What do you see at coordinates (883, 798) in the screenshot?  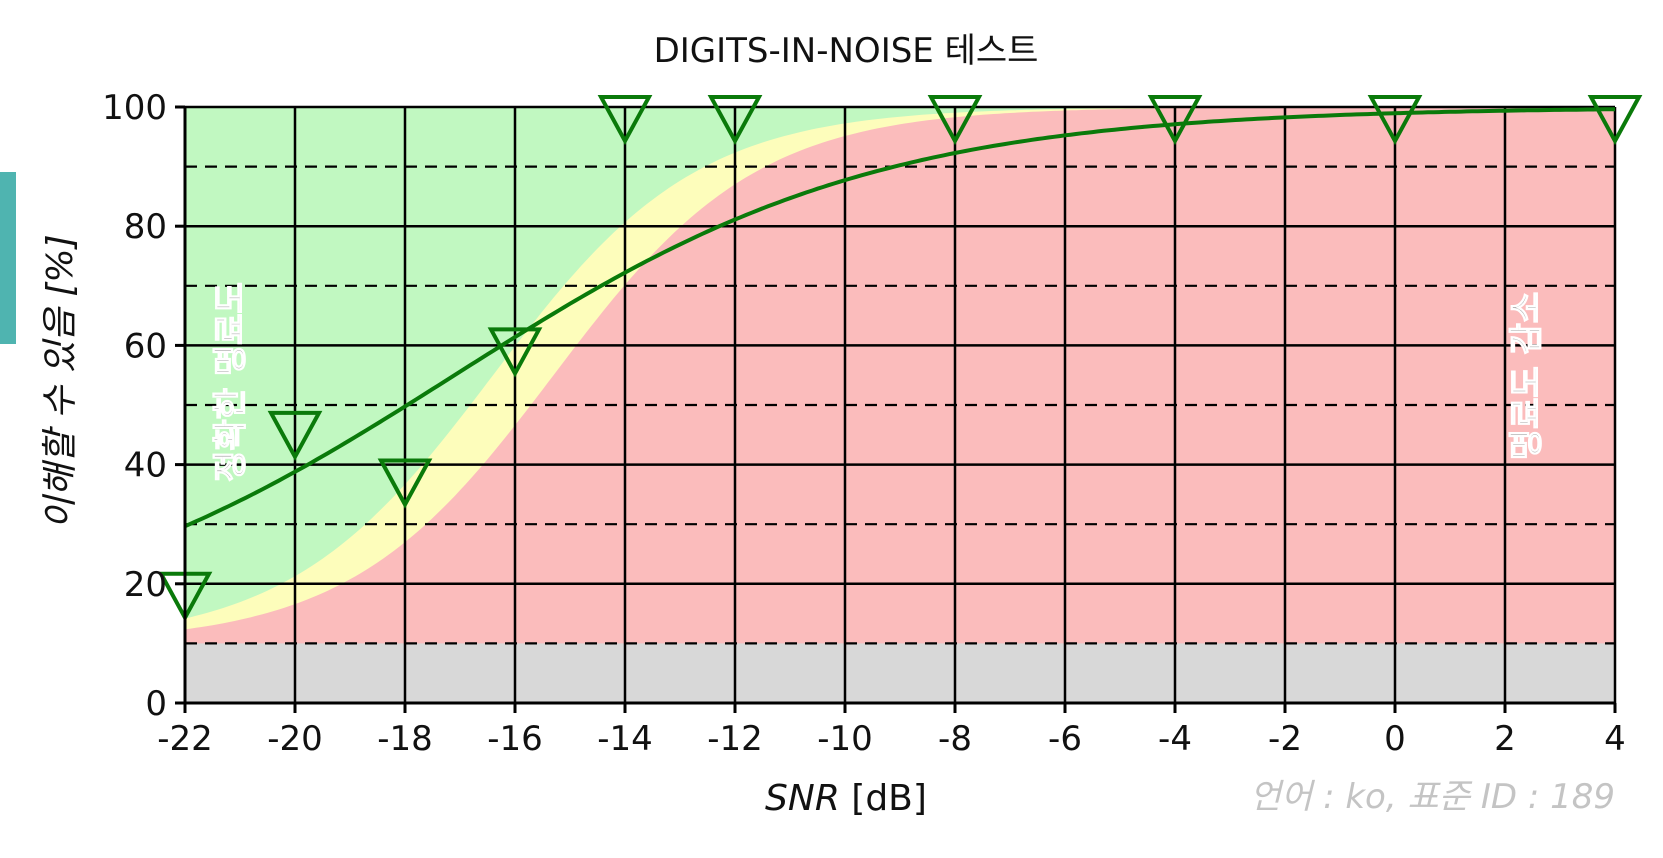 I see `x-axis-label-unit: [dB]` at bounding box center [883, 798].